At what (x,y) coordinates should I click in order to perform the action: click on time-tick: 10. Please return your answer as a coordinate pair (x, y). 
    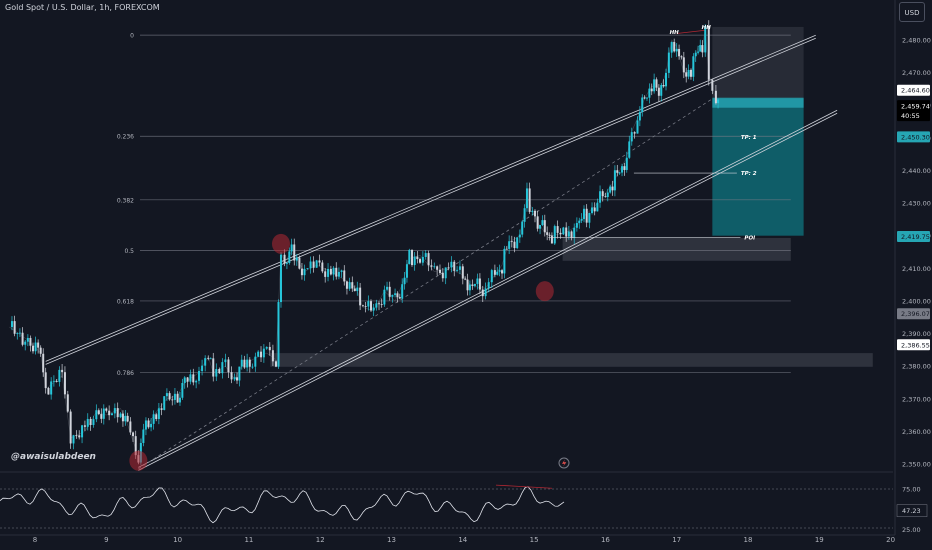
    Looking at the image, I should click on (177, 540).